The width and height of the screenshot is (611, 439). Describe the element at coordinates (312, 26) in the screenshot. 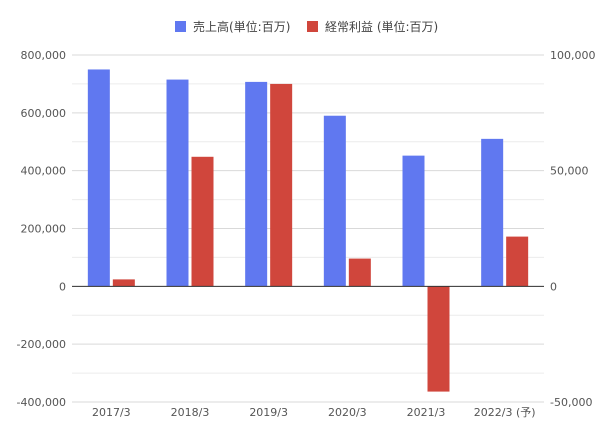

I see `legend-swatch-ordinary-profit` at that location.